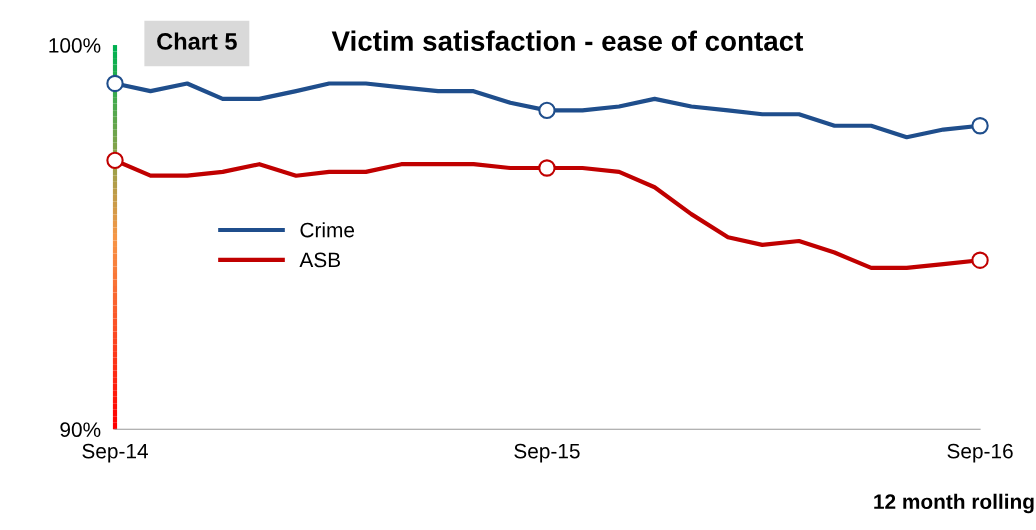 The image size is (1036, 530). Describe the element at coordinates (327, 230) in the screenshot. I see `legend-label: Crime` at that location.